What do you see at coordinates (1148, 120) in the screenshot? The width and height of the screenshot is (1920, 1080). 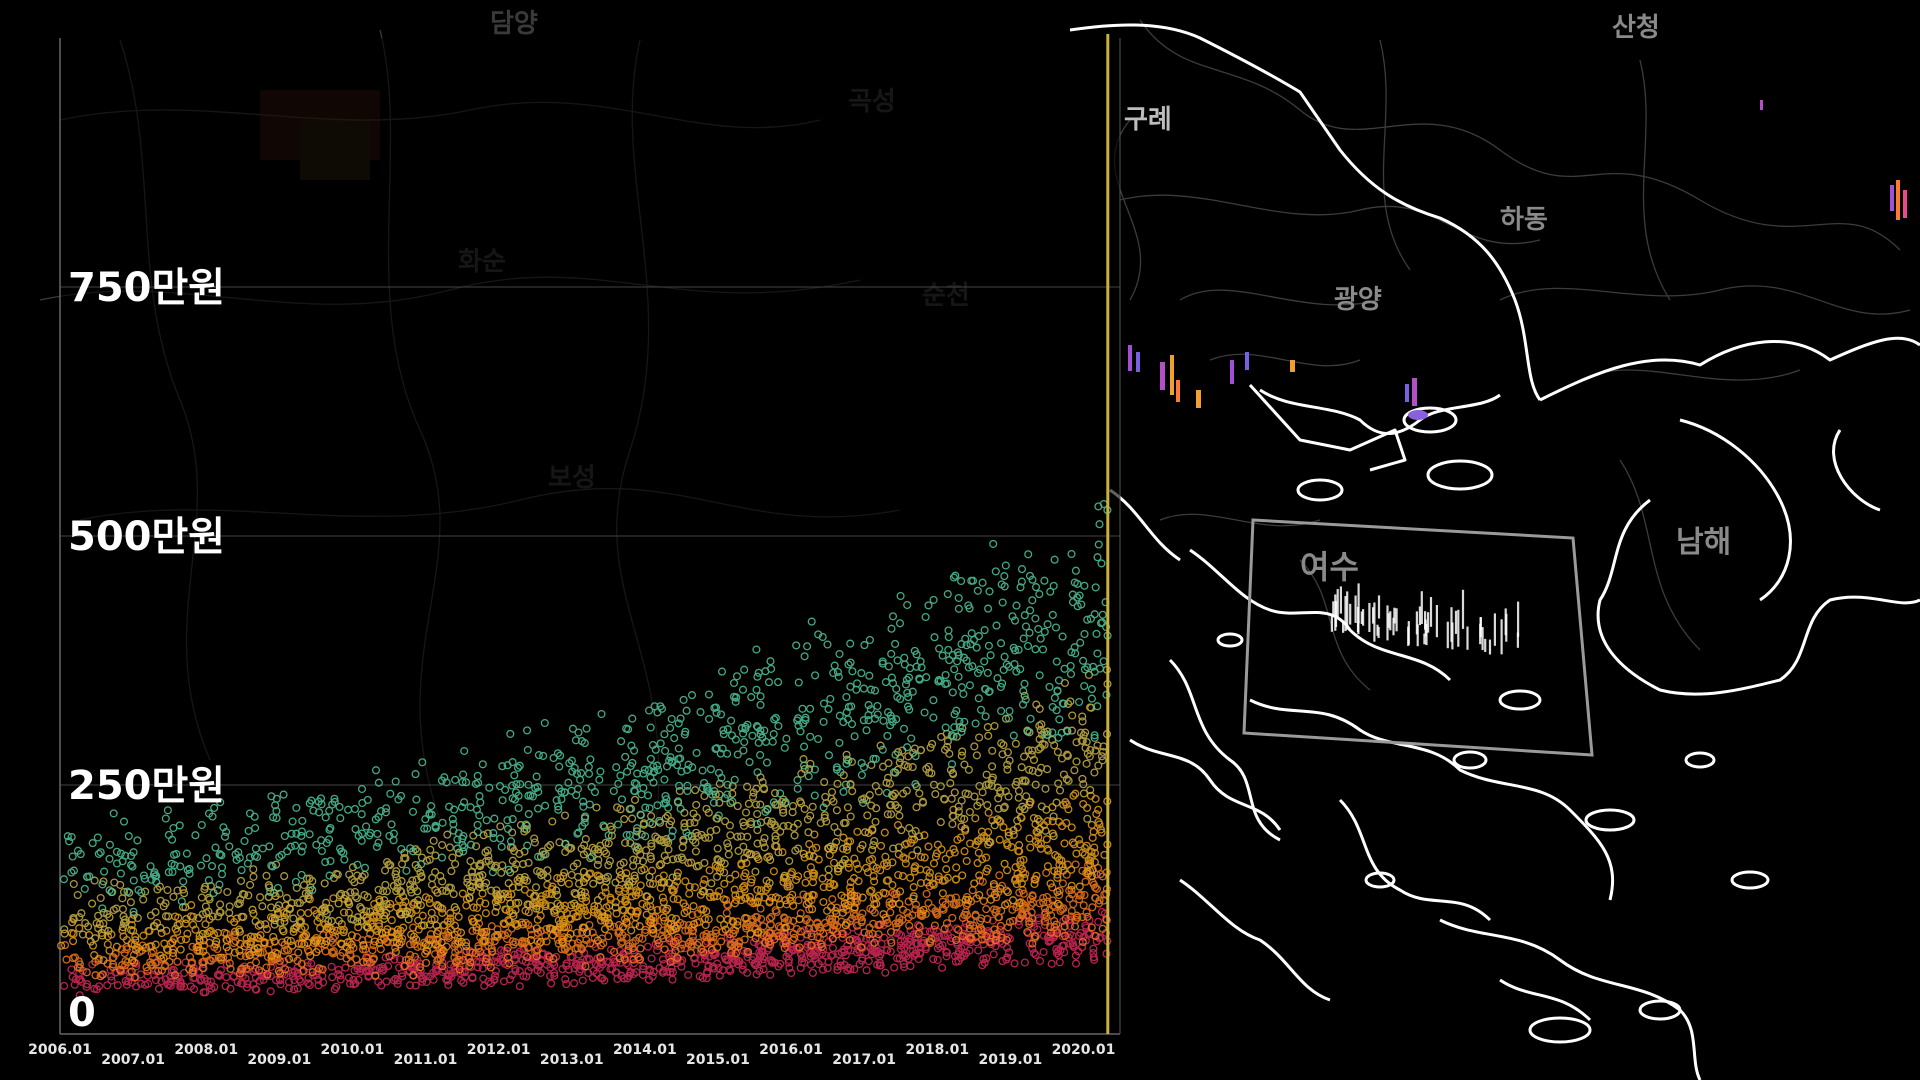 I see `place-label-gurye: 구례` at bounding box center [1148, 120].